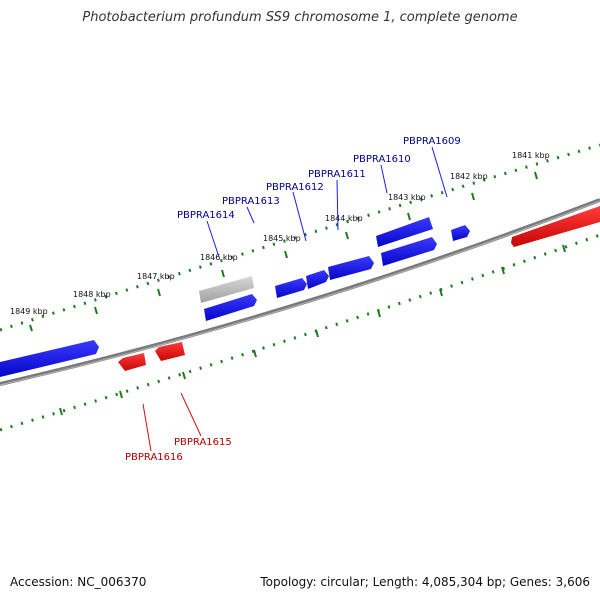  Describe the element at coordinates (154, 457) in the screenshot. I see `gene-label: PBPRA1616` at that location.